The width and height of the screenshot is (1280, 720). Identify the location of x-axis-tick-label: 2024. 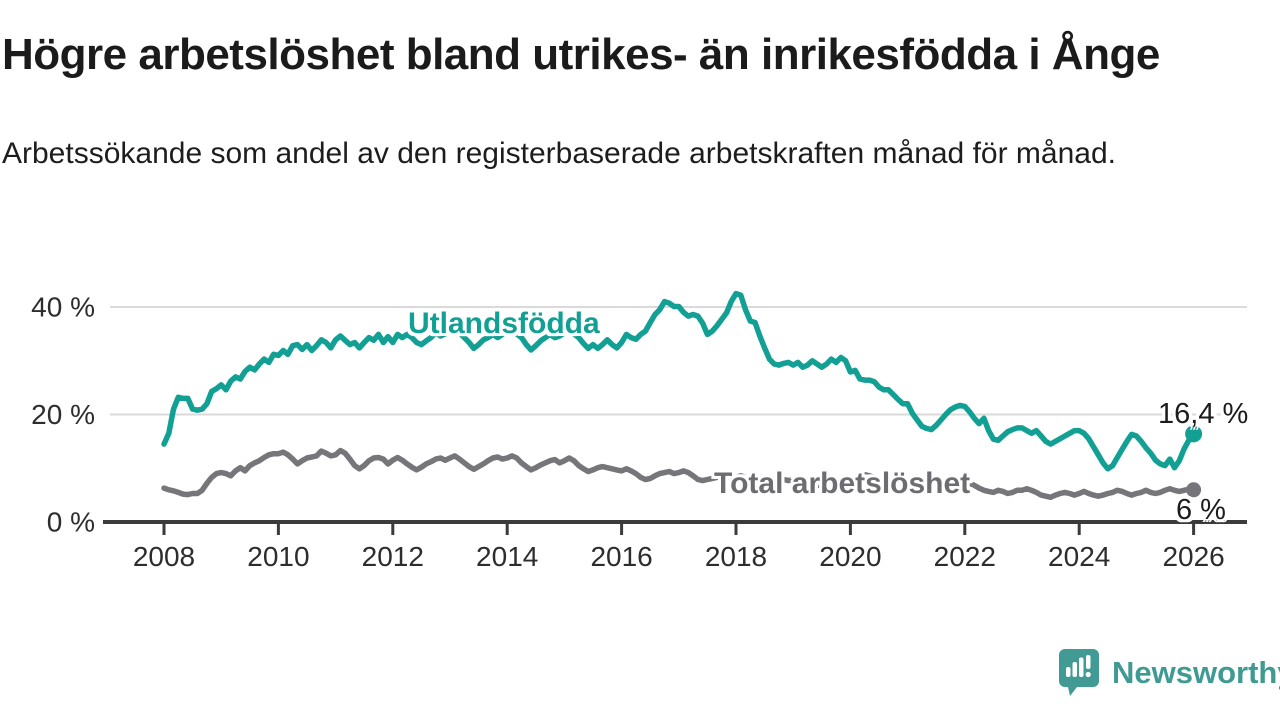
(1079, 556).